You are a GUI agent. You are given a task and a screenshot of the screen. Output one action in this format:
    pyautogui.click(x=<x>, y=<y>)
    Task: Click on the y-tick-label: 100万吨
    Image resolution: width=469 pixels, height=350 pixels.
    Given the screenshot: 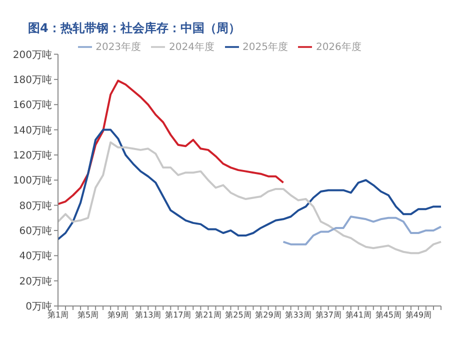 What is the action you would take?
    pyautogui.click(x=32, y=180)
    